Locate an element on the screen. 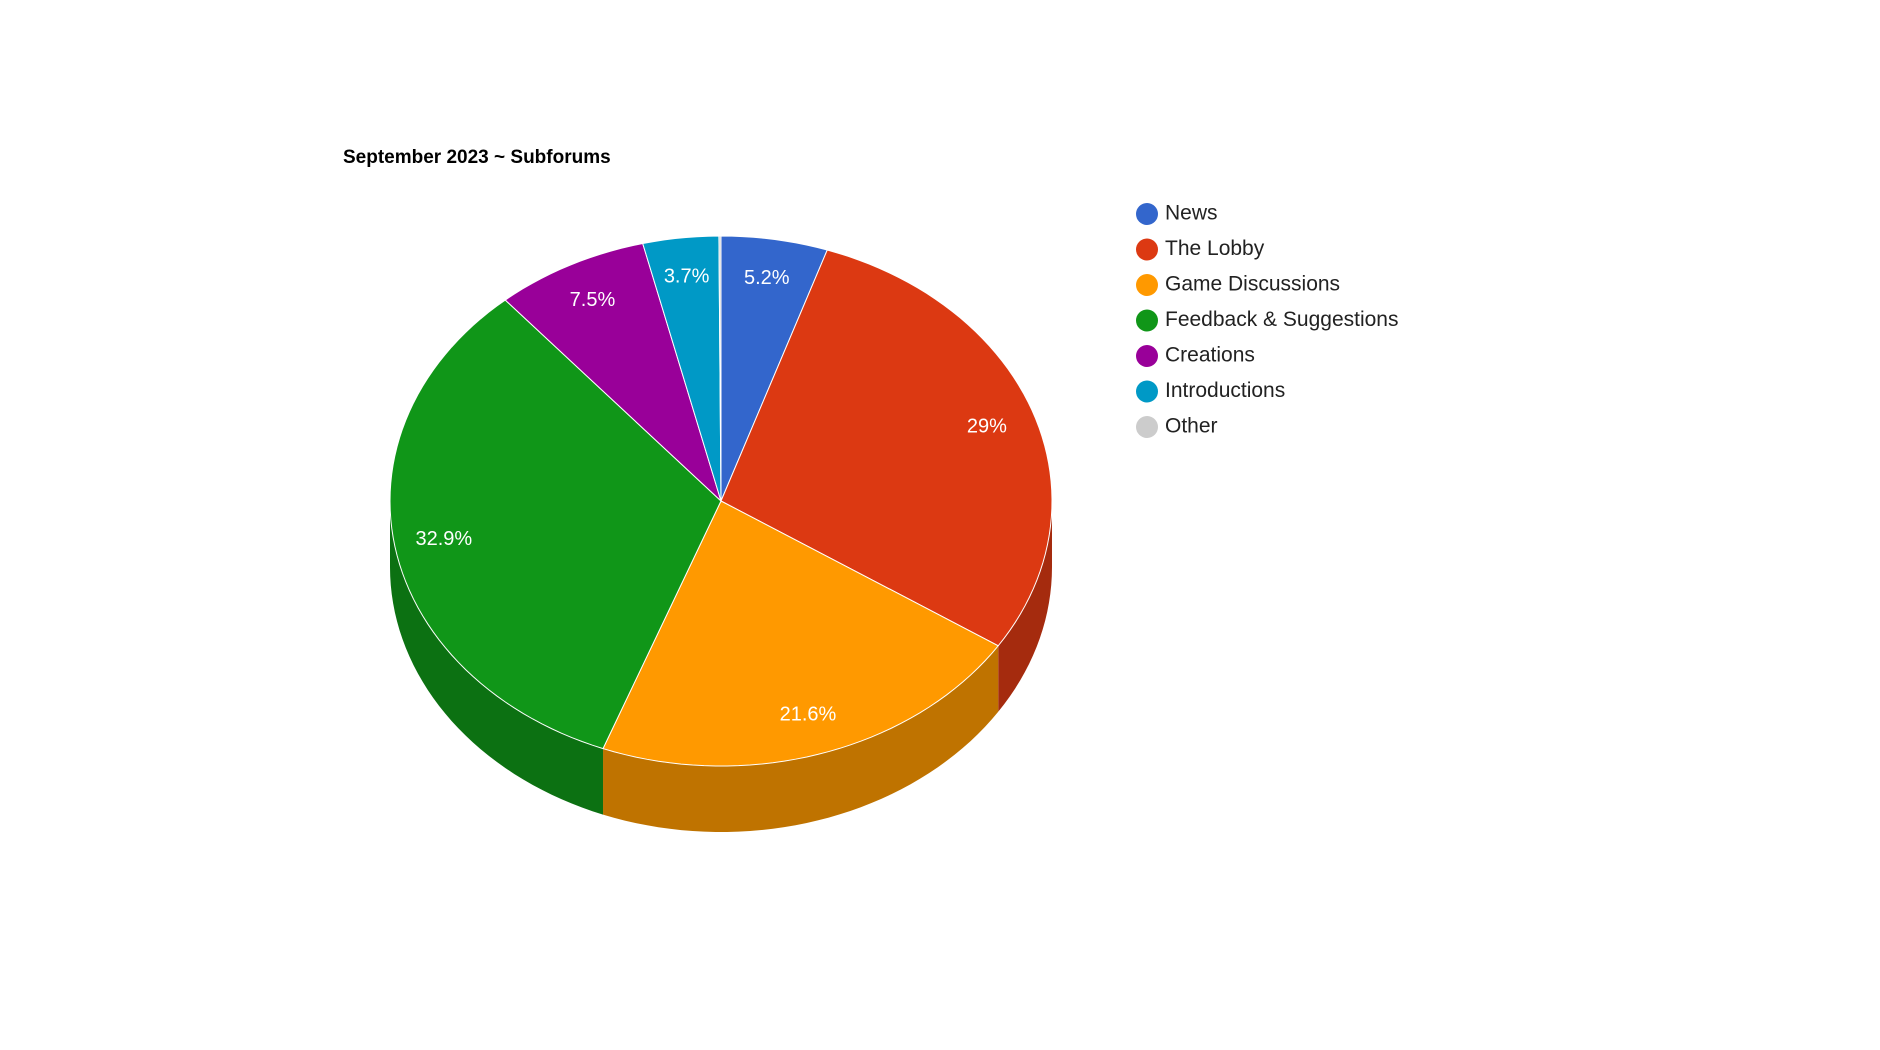 The image size is (1880, 1050). slice-labels: 5.2% 29% 21.6% 32.9% 7.5% 3.7% is located at coordinates (711, 496).